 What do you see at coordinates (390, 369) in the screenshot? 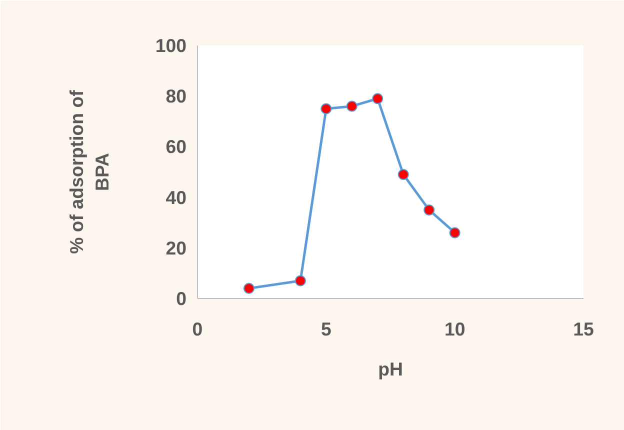
I see `x-axis-title: pH` at bounding box center [390, 369].